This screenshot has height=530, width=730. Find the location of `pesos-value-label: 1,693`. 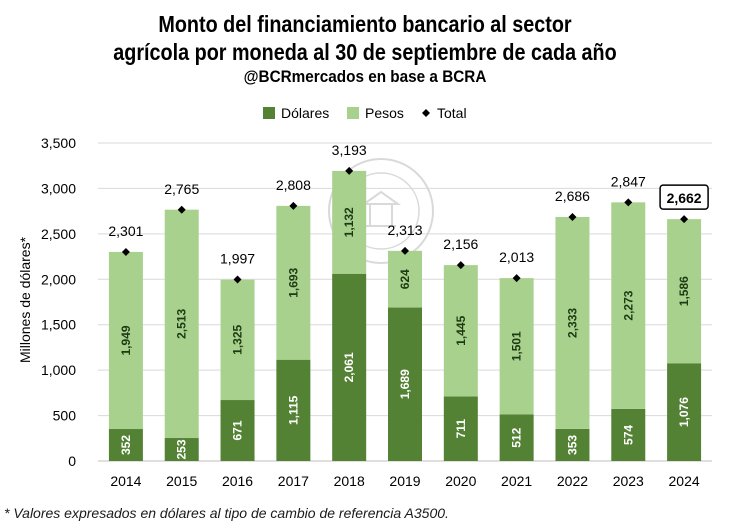

pesos-value-label: 1,693 is located at coordinates (293, 282).